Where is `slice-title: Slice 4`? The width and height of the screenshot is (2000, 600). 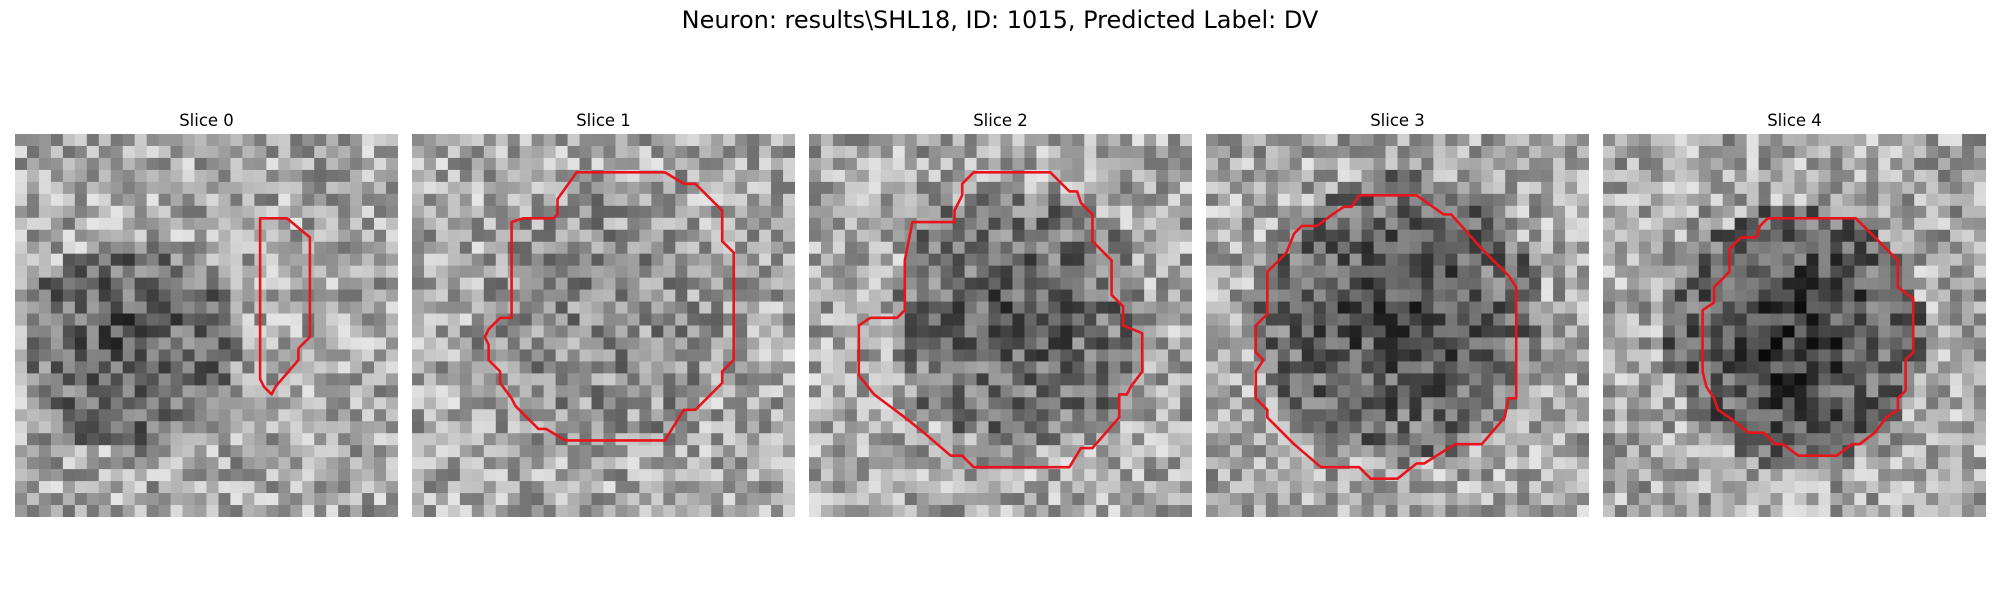
slice-title: Slice 4 is located at coordinates (1794, 120).